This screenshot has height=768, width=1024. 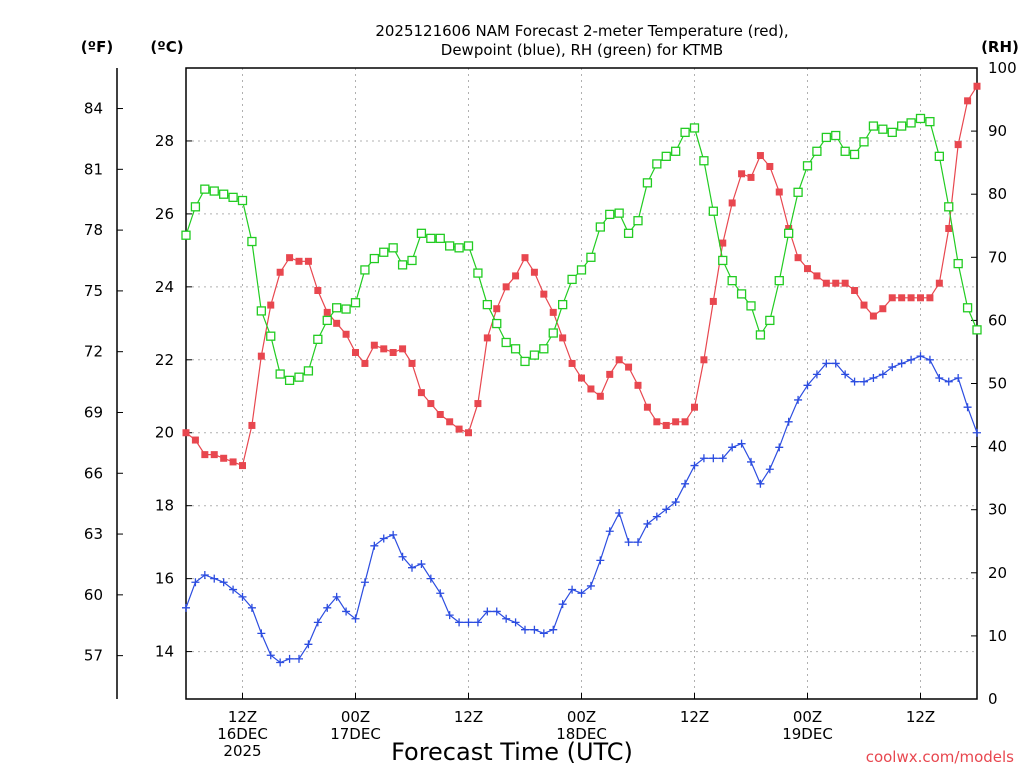 What do you see at coordinates (997, 636) in the screenshot?
I see `rh-tick-label: 10` at bounding box center [997, 636].